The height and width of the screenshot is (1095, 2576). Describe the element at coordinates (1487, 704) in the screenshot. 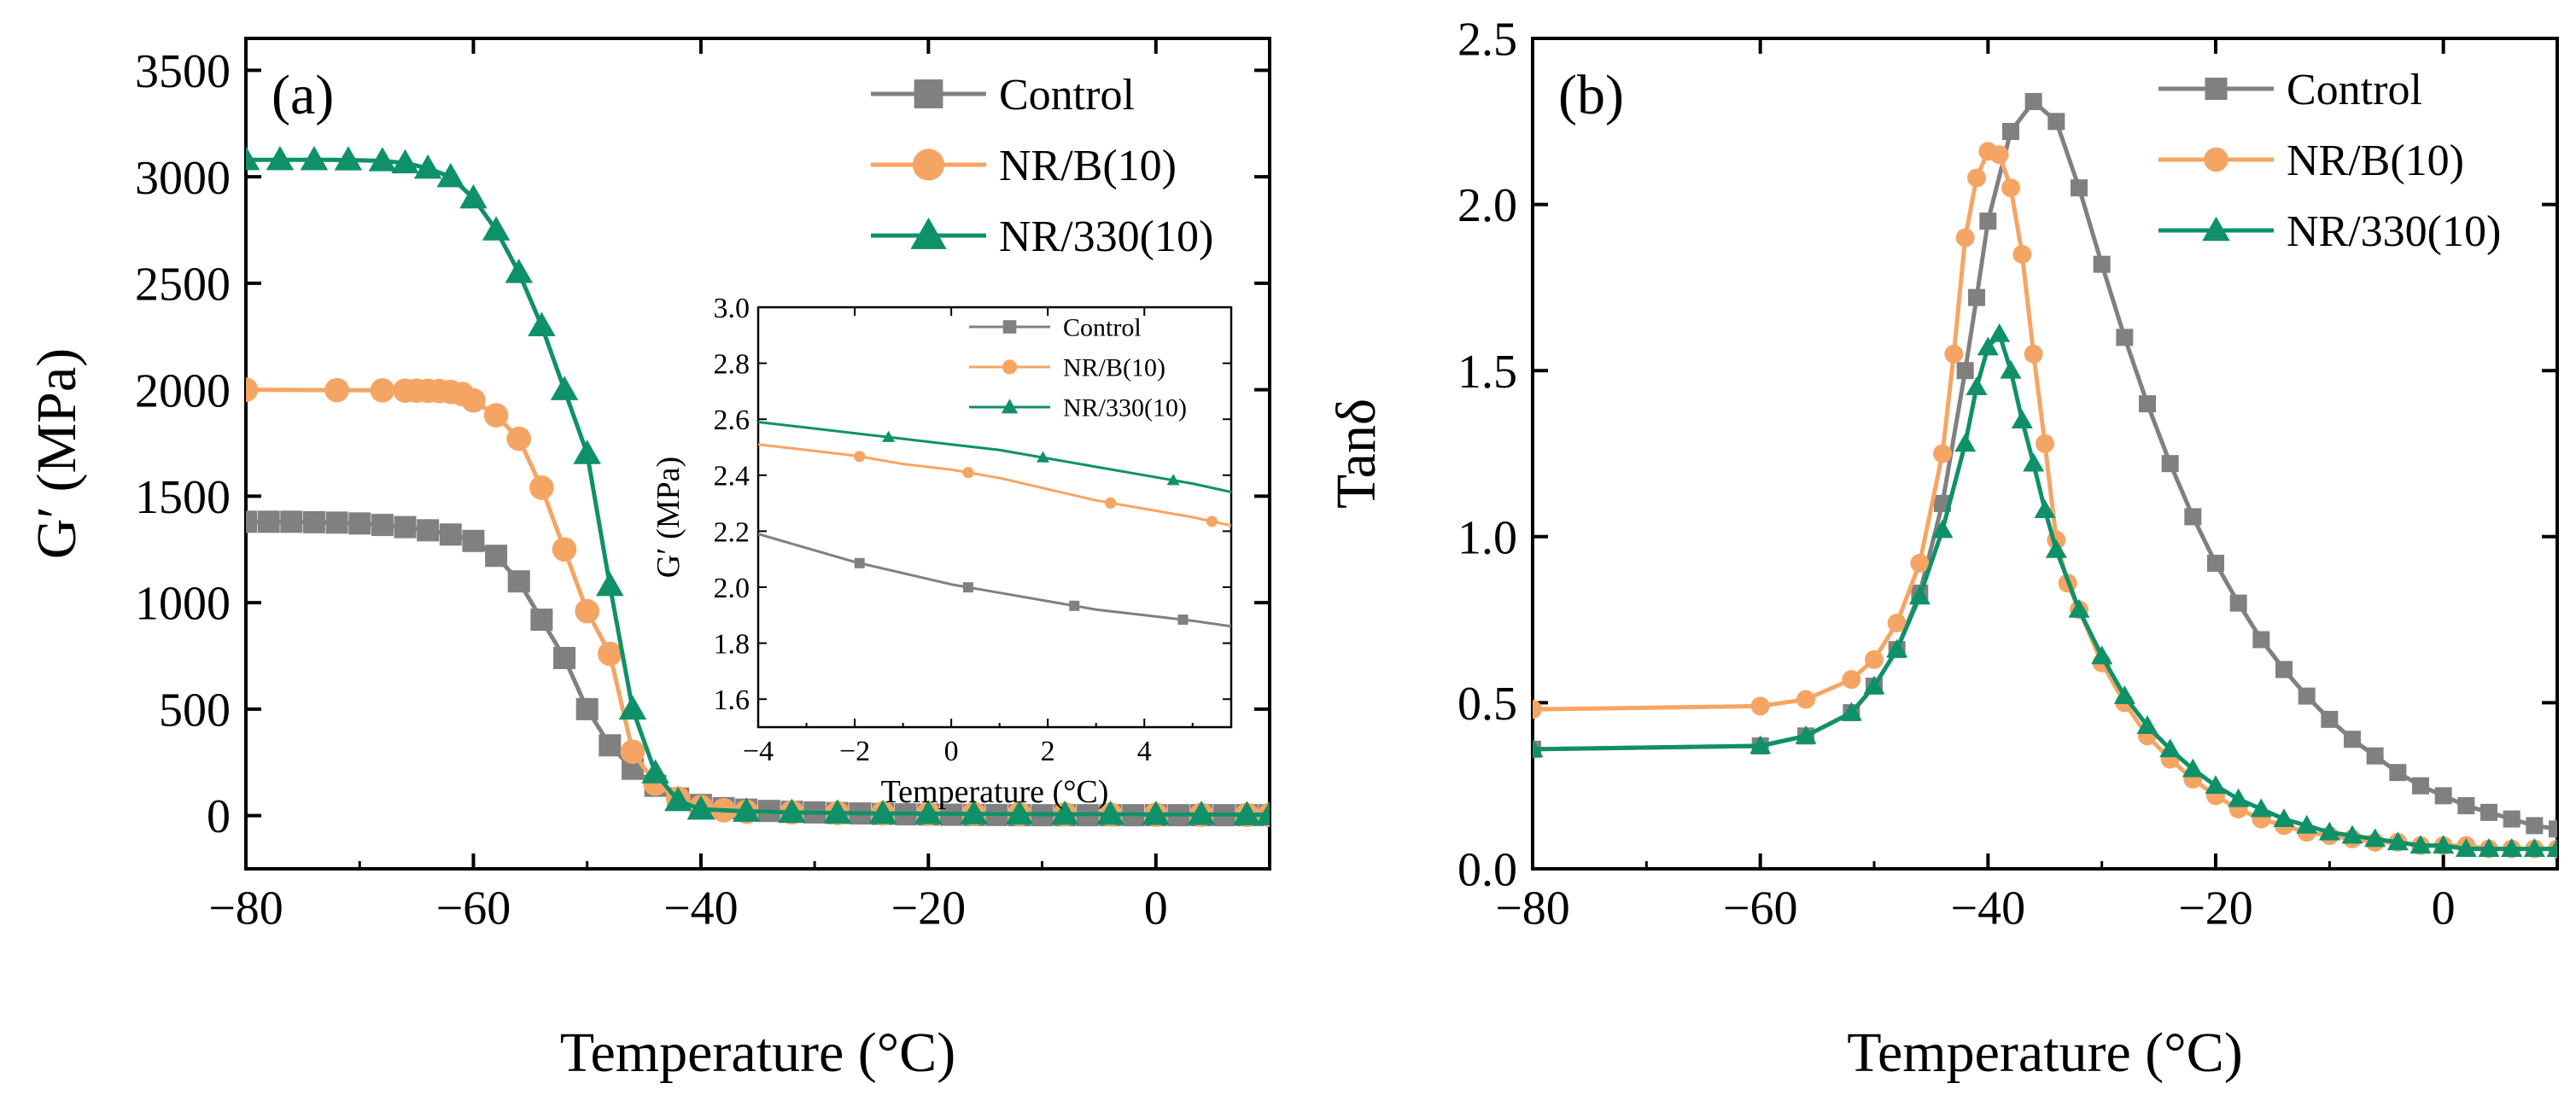

I see `y-tick-label: 0.5` at that location.